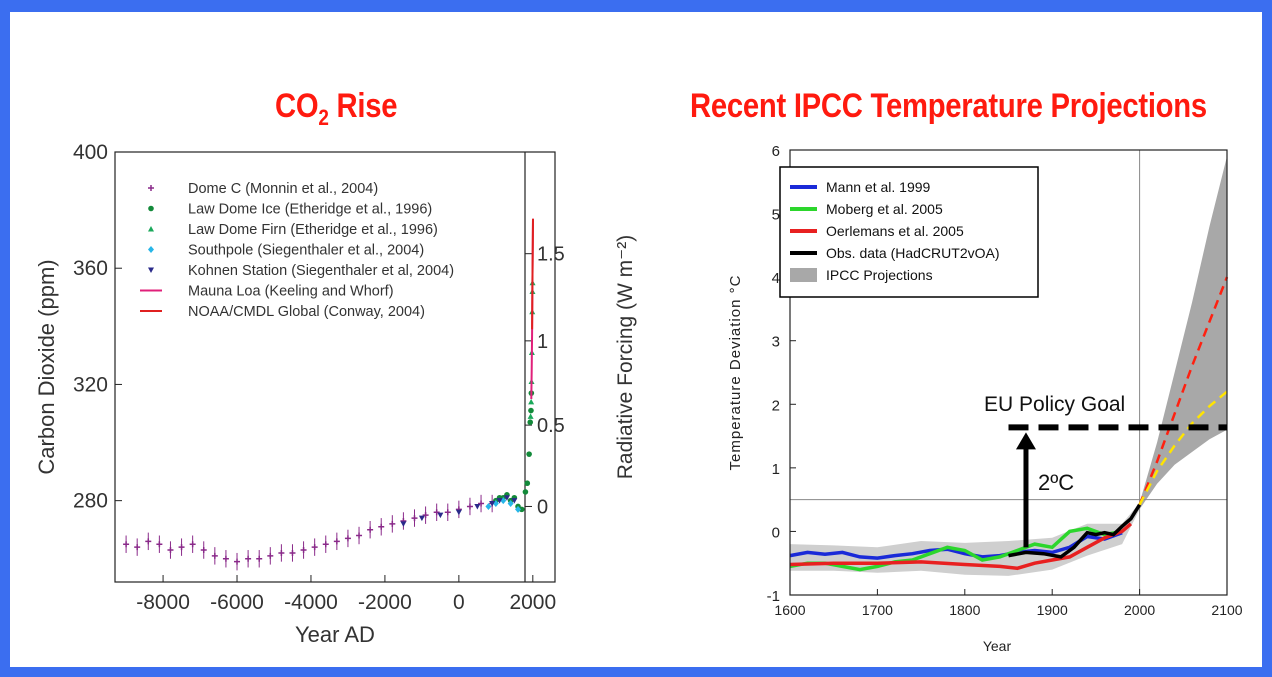  Describe the element at coordinates (313, 230) in the screenshot. I see `legend-label: Law Dome Firn (Etheridge et al., 1996)` at that location.